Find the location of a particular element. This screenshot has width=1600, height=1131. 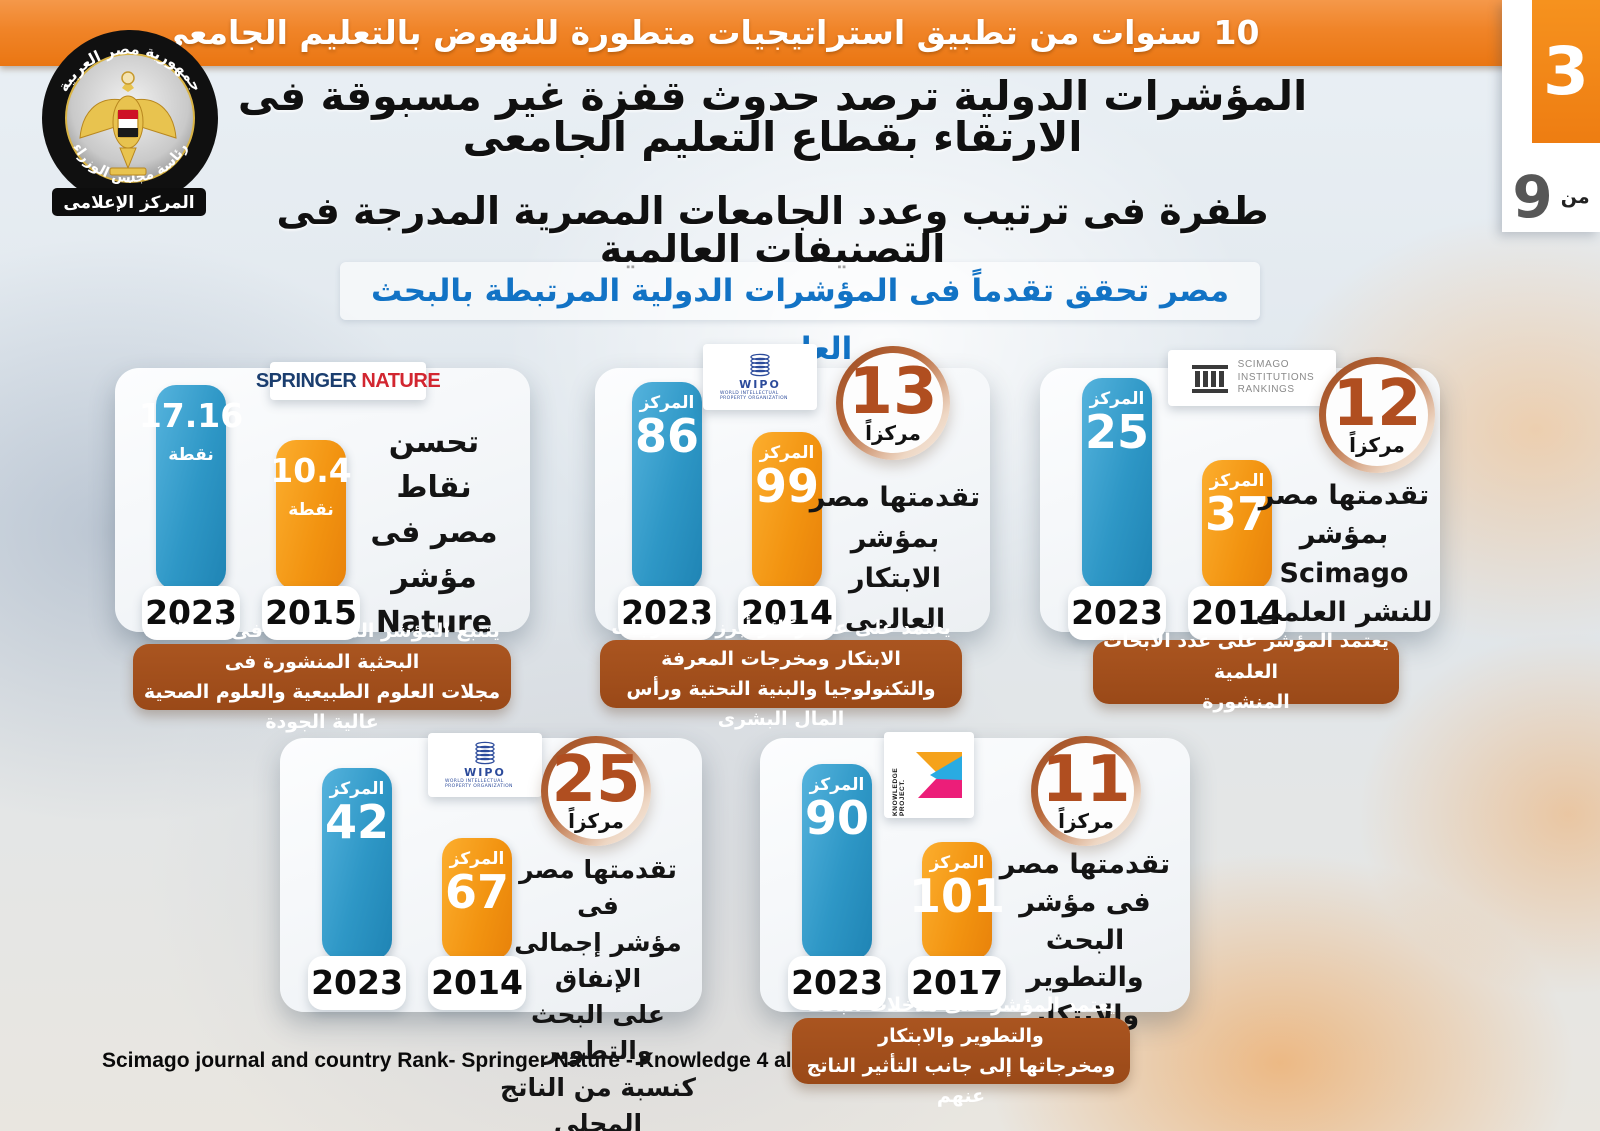

bar-2017: المركز 101 2017 is located at coordinates (957, 926).